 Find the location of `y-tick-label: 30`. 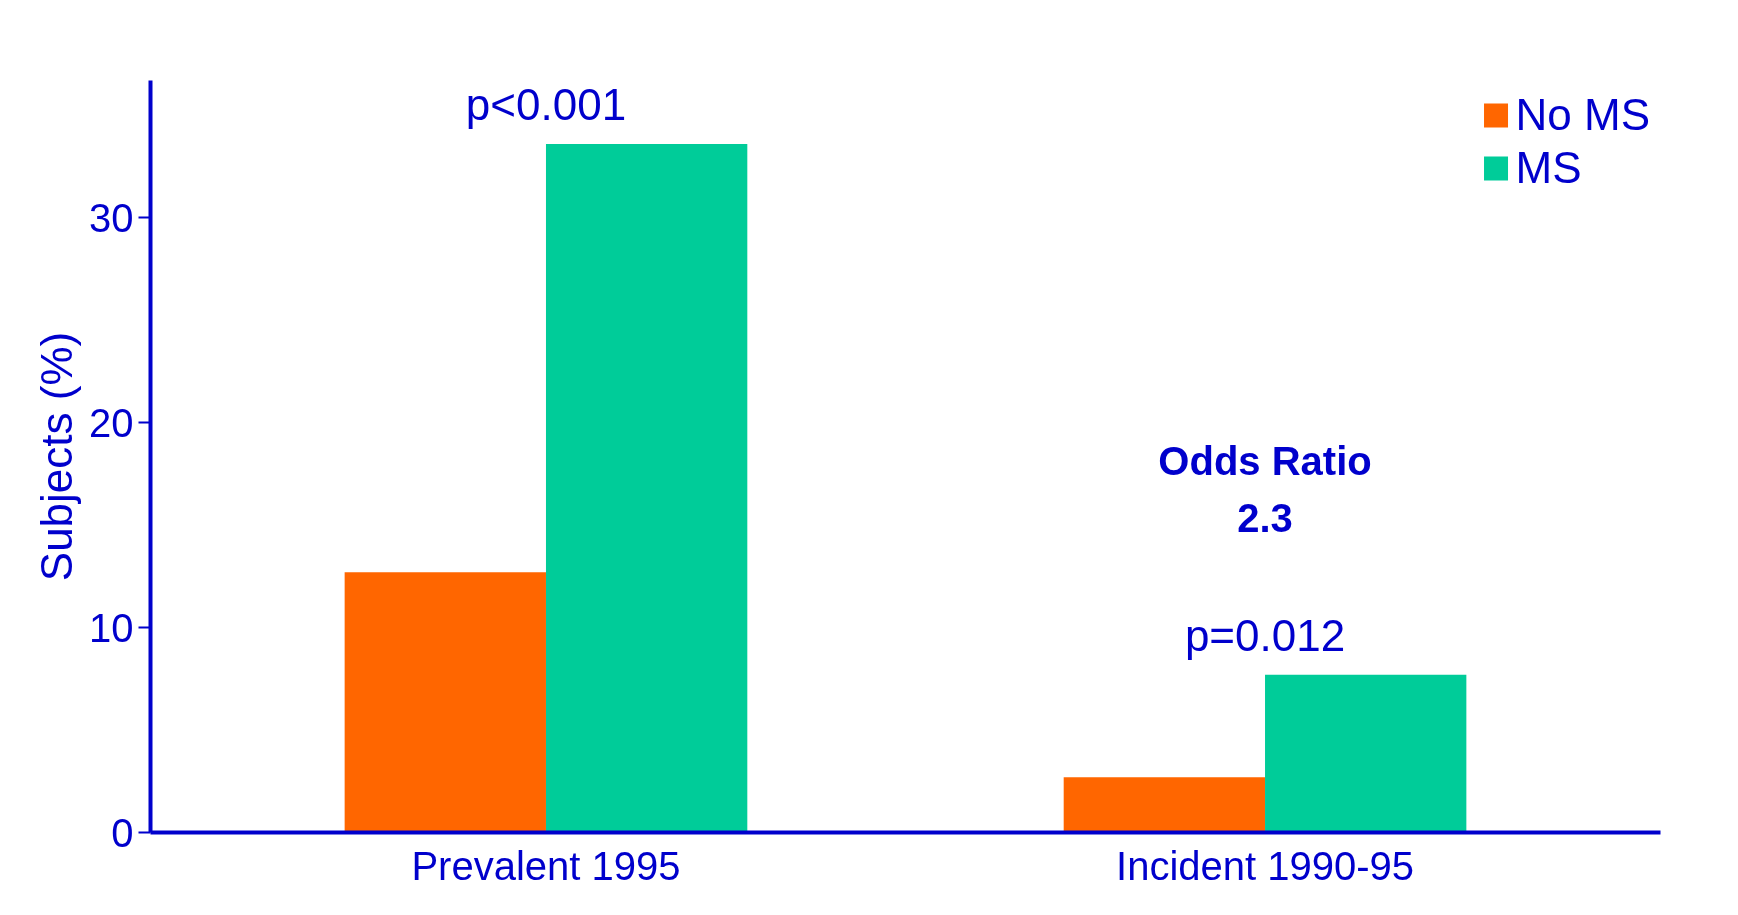

y-tick-label: 30 is located at coordinates (111, 217).